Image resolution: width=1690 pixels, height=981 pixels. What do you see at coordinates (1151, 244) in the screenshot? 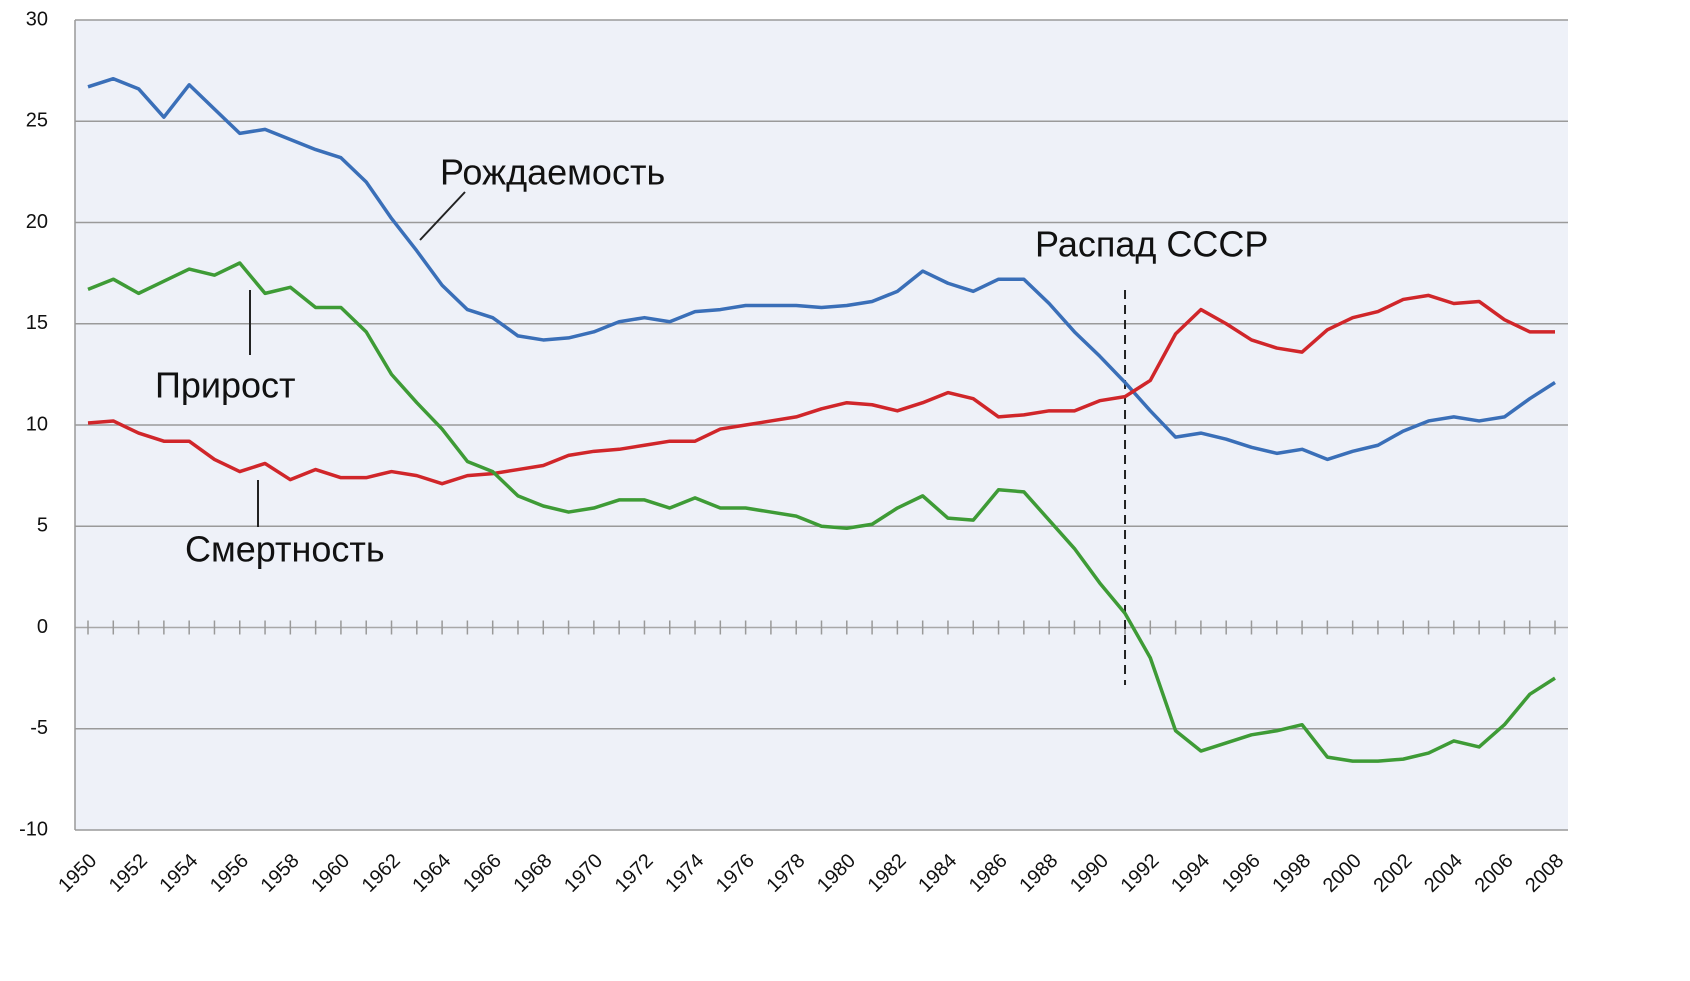
I see `event-label: Распад СССР` at bounding box center [1151, 244].